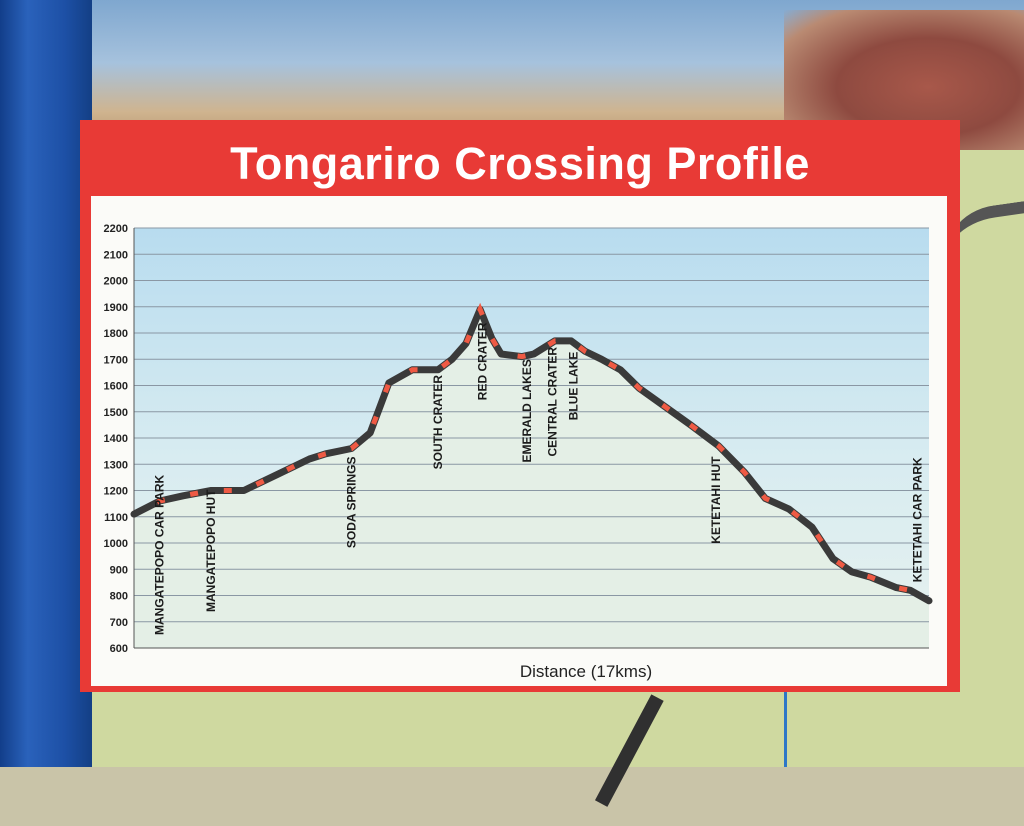 This screenshot has width=1024, height=826. Describe the element at coordinates (116, 544) in the screenshot. I see `y-tick-label: 1000` at that location.